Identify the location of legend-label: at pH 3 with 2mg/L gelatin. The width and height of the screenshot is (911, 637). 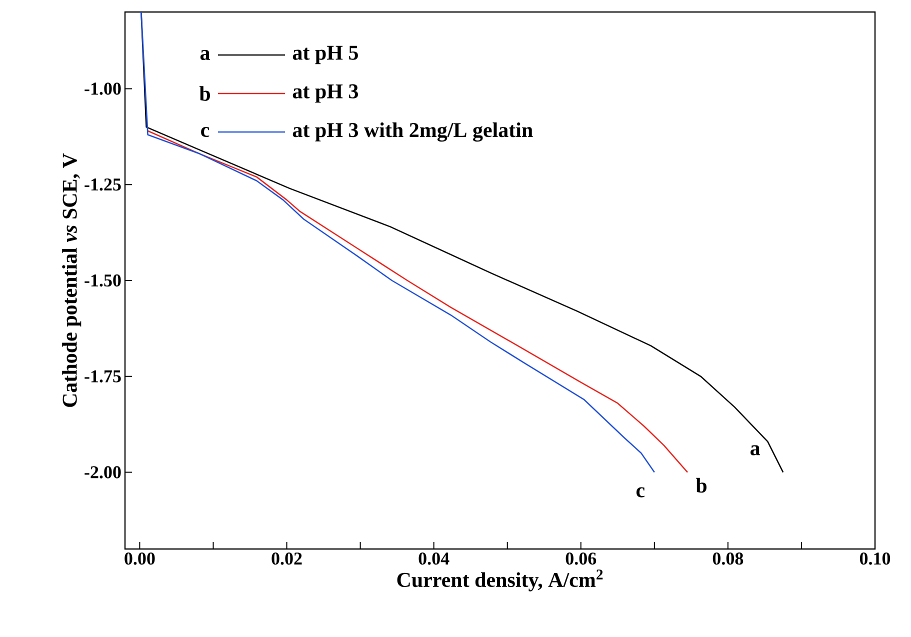
(412, 132).